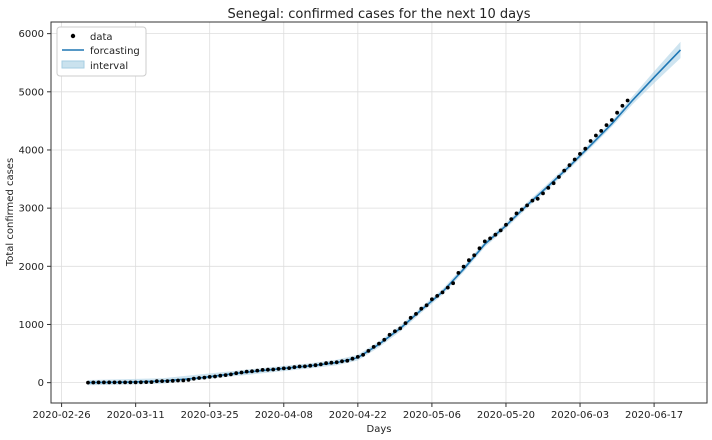 The image size is (712, 440). What do you see at coordinates (506, 415) in the screenshot?
I see `x-tick-label: 2020-05-20` at bounding box center [506, 415].